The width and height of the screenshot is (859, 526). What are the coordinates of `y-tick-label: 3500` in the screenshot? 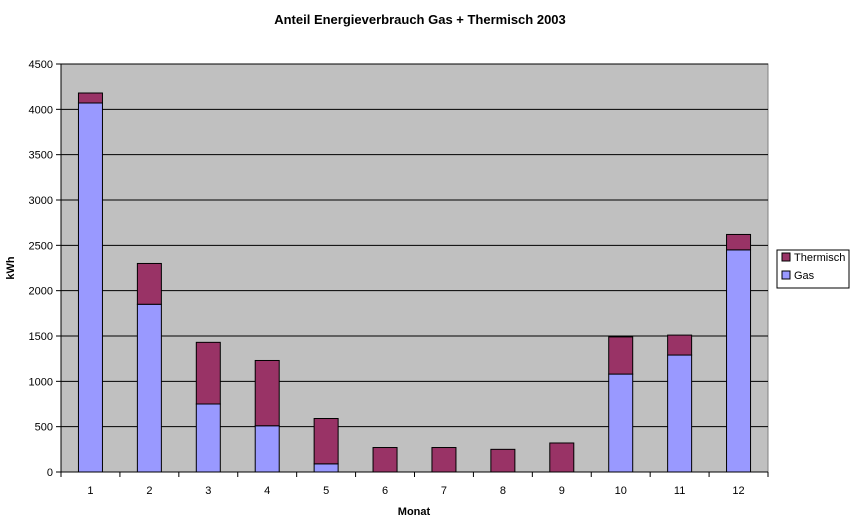 It's located at (41, 156).